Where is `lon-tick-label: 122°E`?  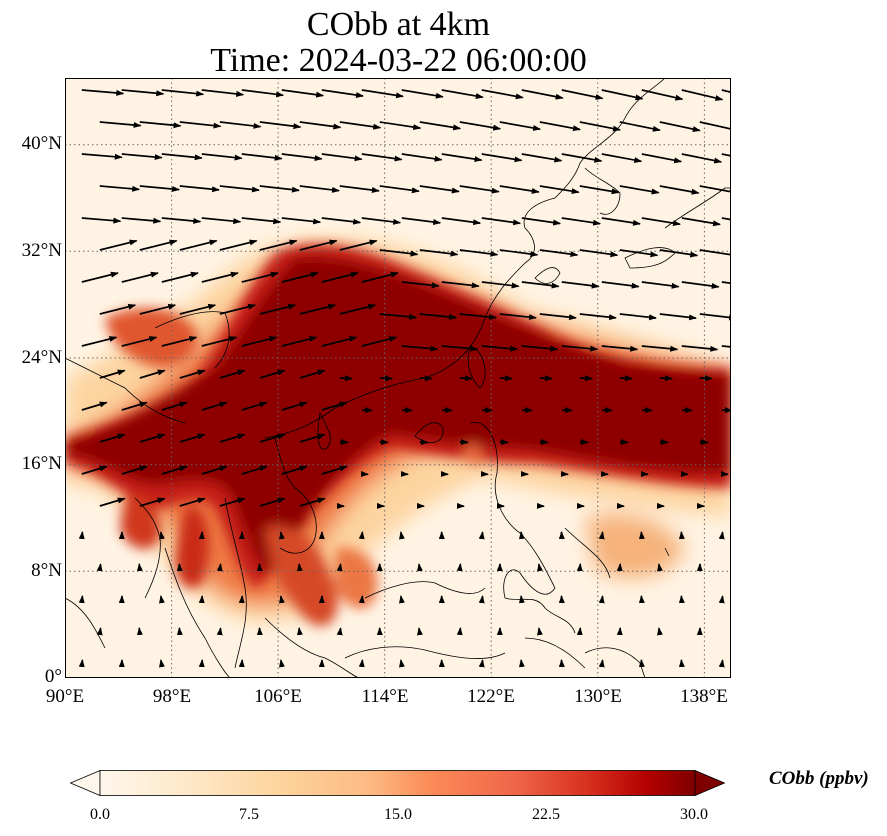 lon-tick-label: 122°E is located at coordinates (491, 696).